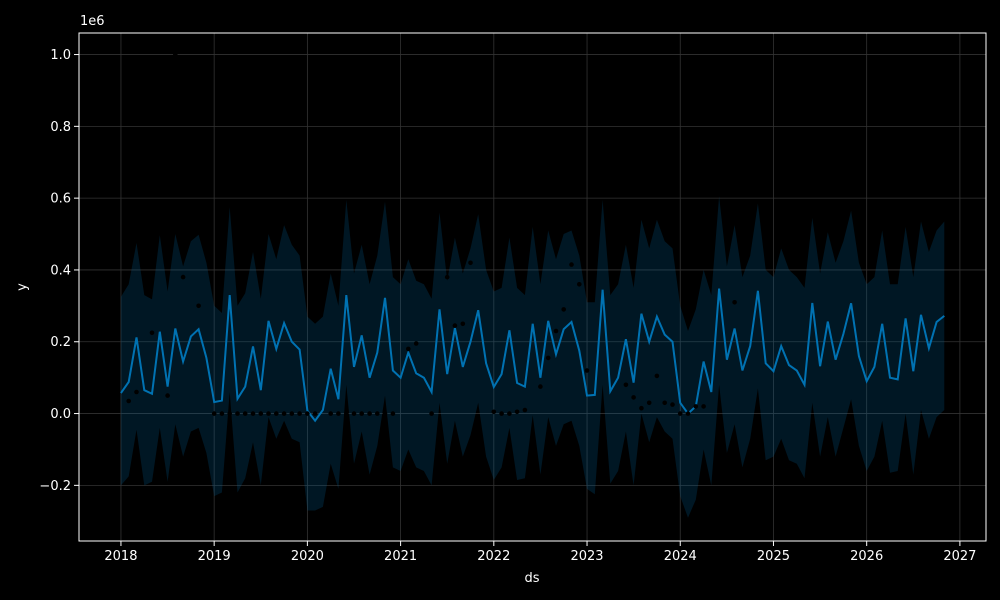  What do you see at coordinates (55, 486) in the screenshot?
I see `y-tick-label: −0.2` at bounding box center [55, 486].